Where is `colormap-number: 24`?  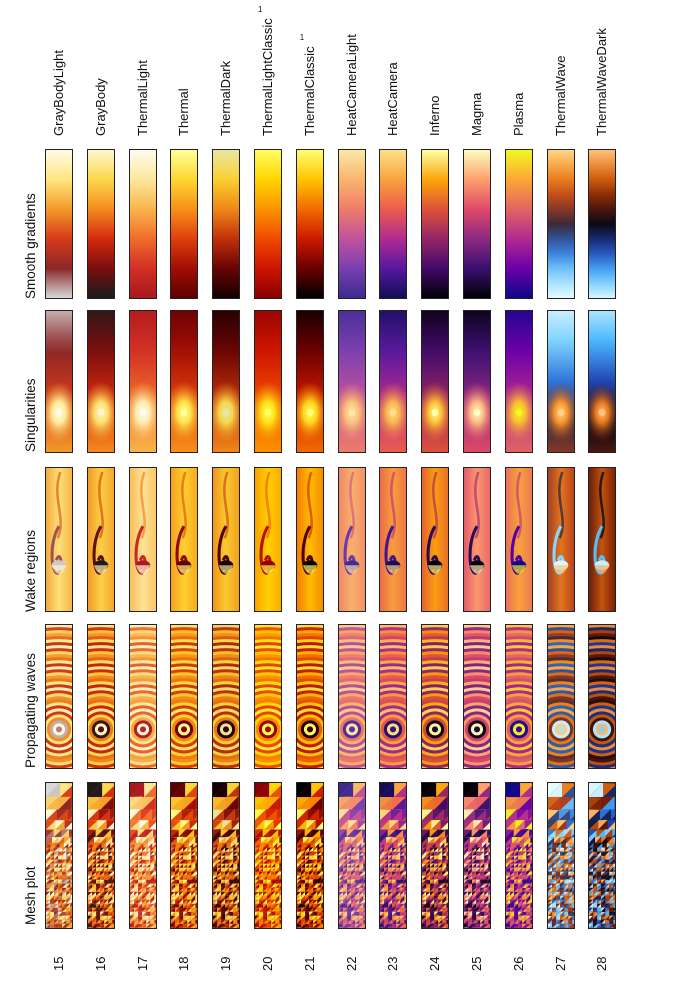 colormap-number: 24 is located at coordinates (435, 963).